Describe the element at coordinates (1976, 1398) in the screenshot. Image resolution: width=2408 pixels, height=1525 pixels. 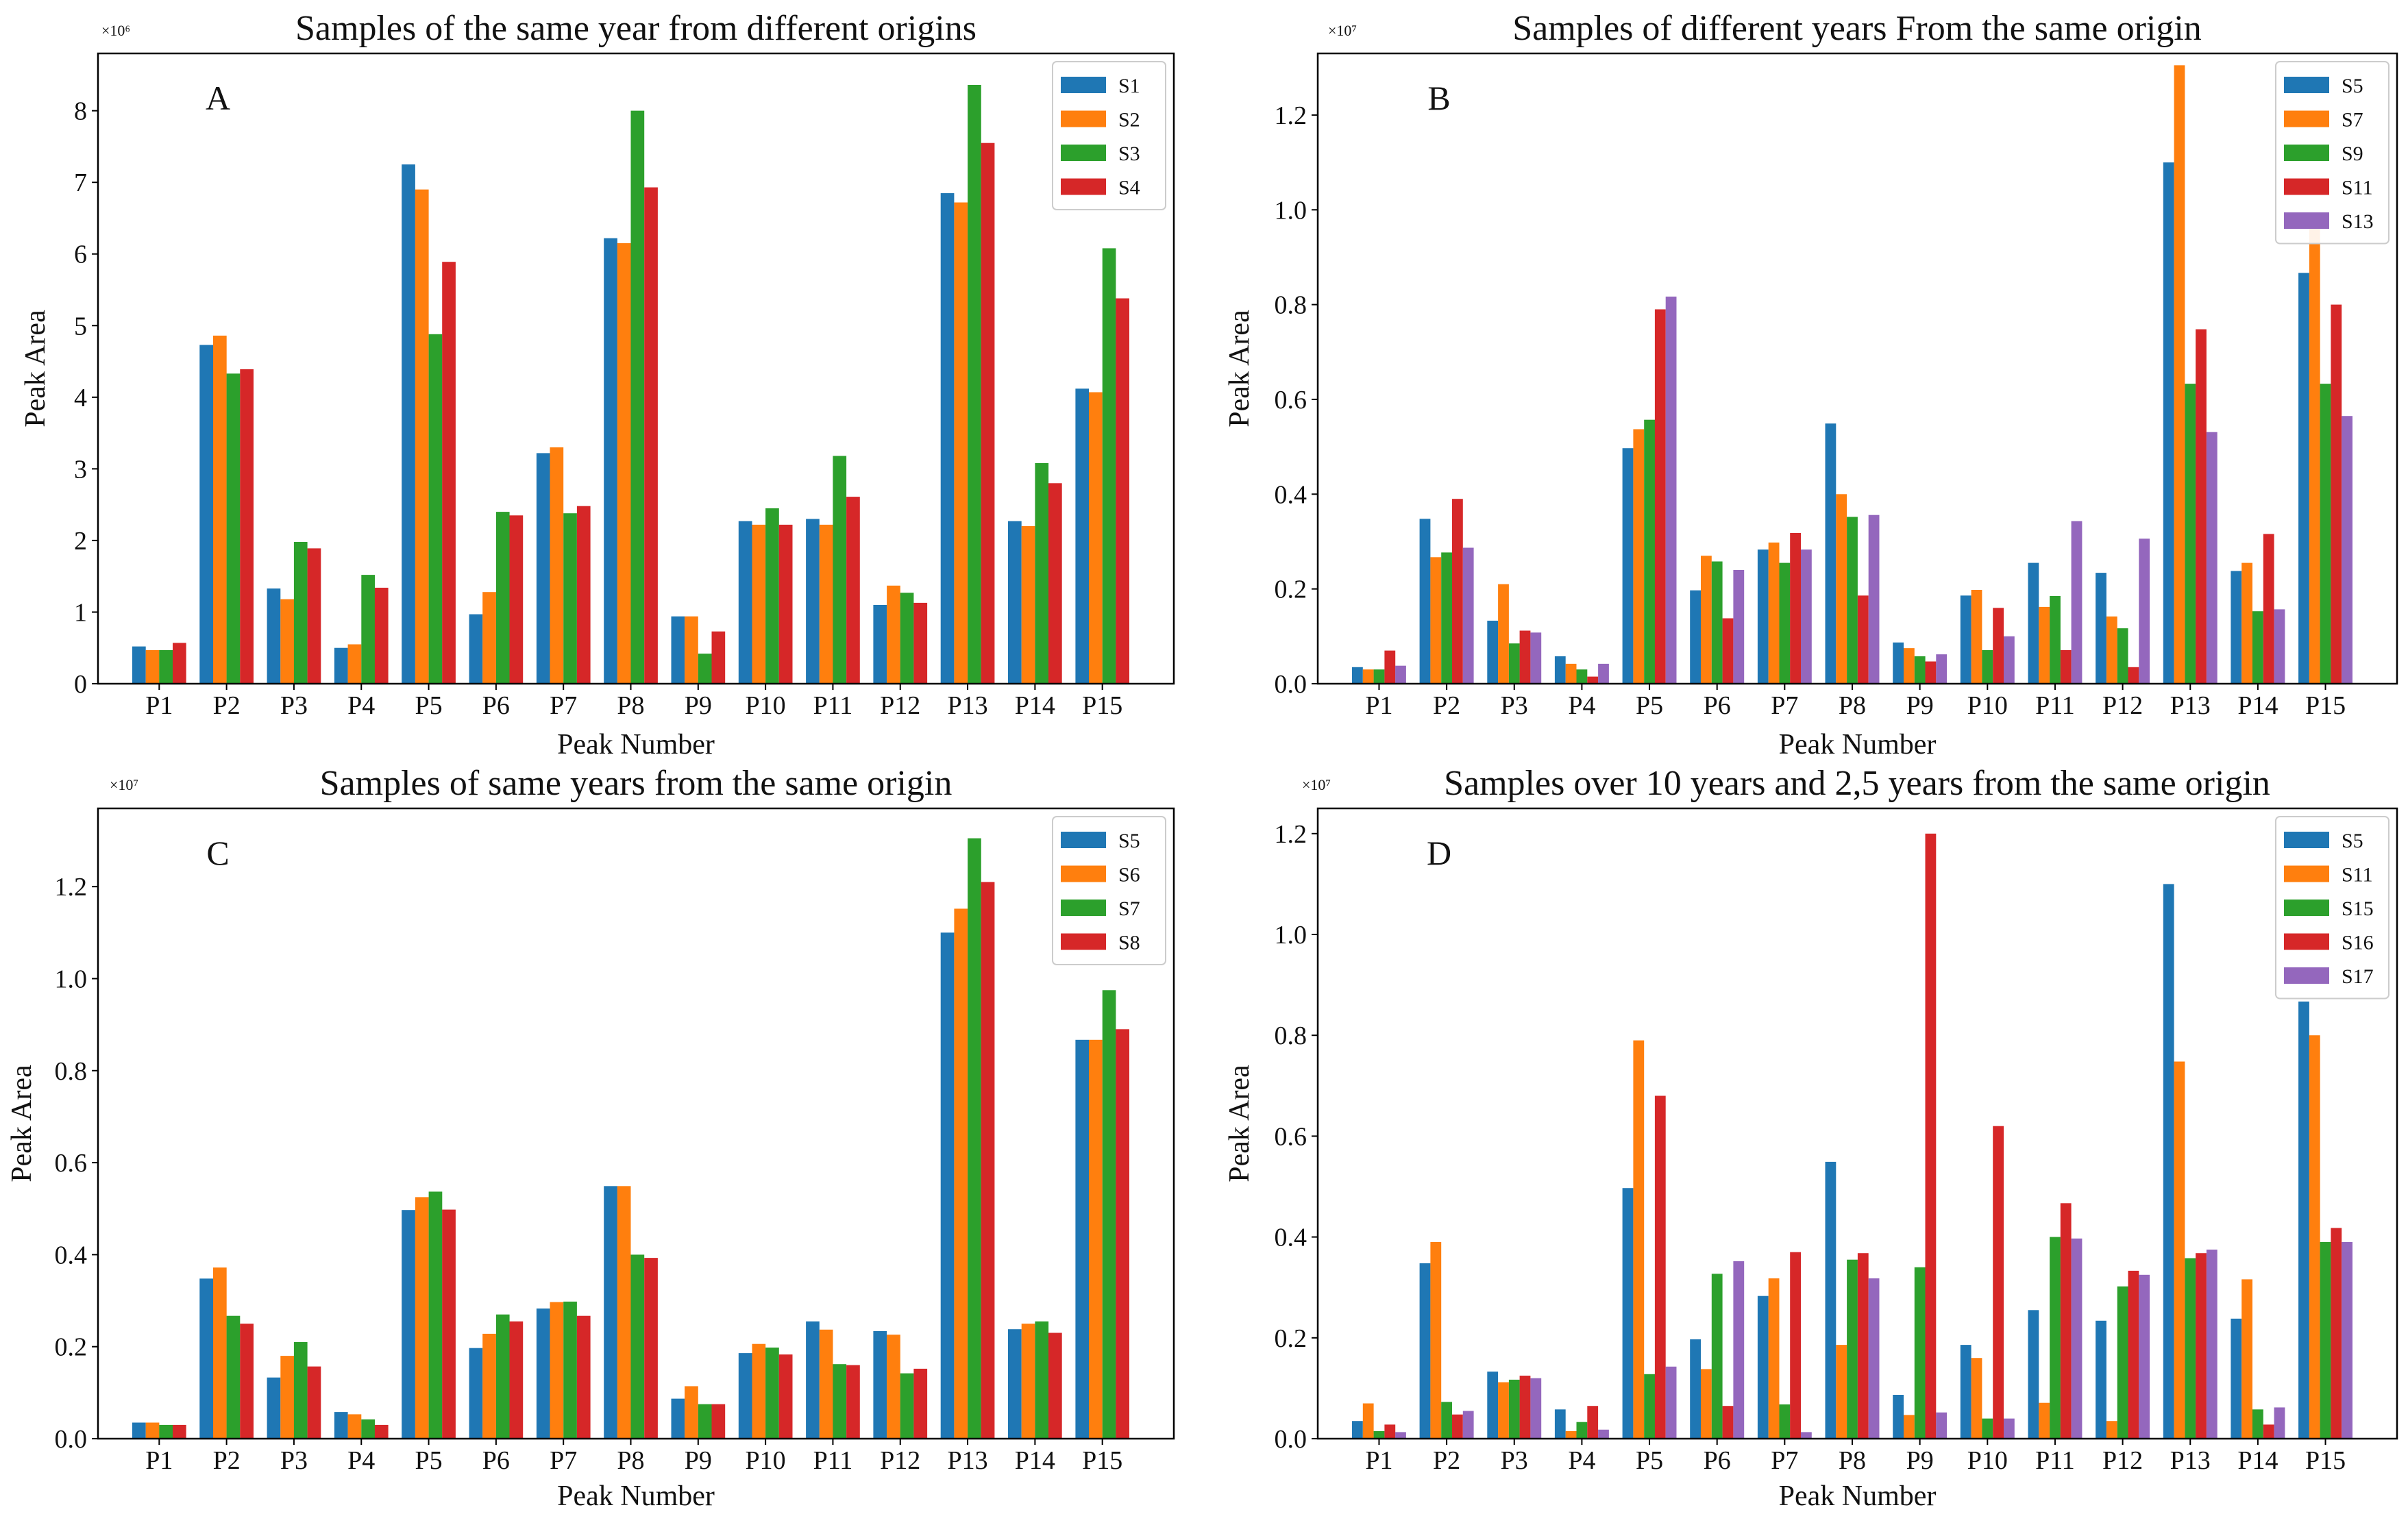
I see `bar-s11-p10` at that location.